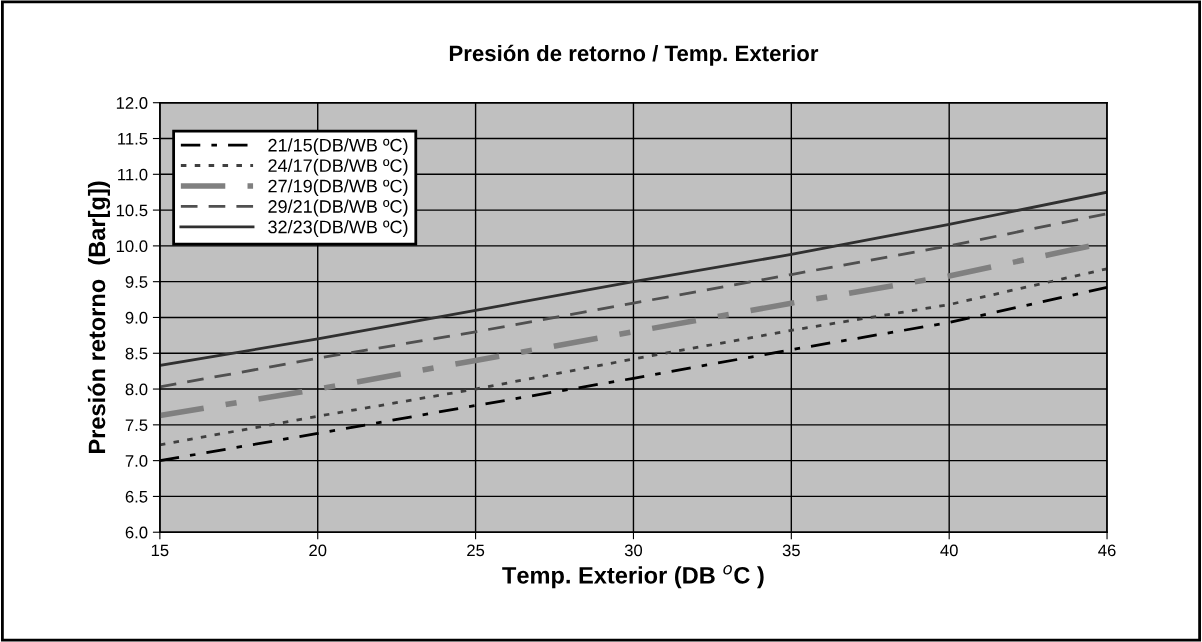 The width and height of the screenshot is (1202, 642). I want to click on x-tick-label: 20, so click(318, 550).